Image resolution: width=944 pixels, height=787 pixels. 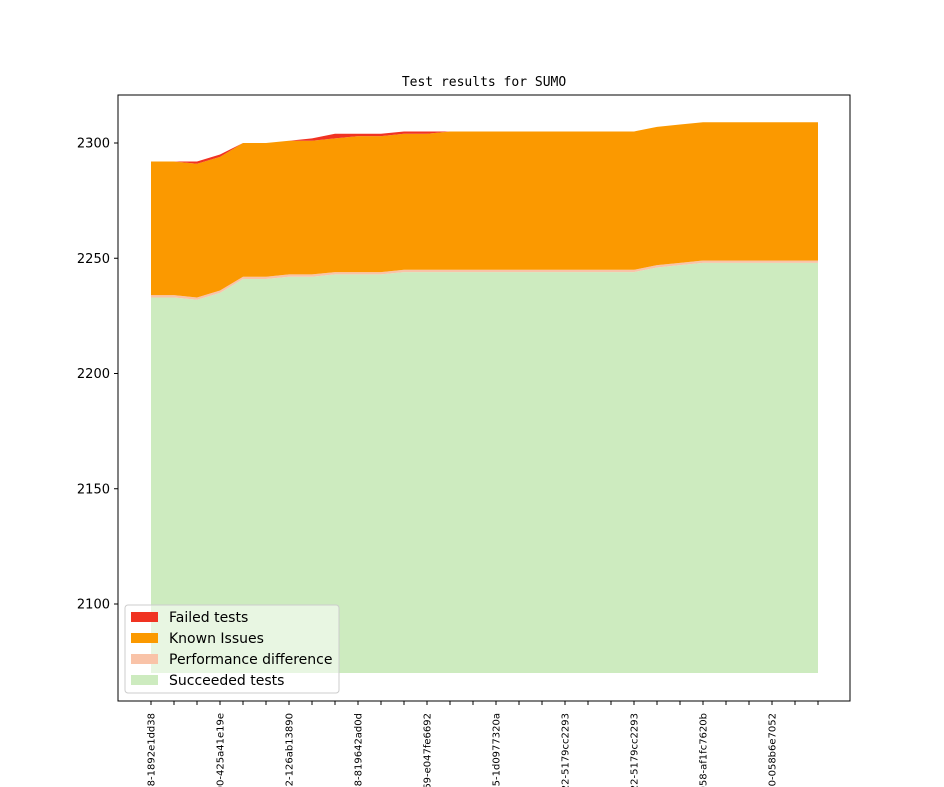 I want to click on y-axis: 2100 2150 2200 2250 2300, so click(x=97, y=375).